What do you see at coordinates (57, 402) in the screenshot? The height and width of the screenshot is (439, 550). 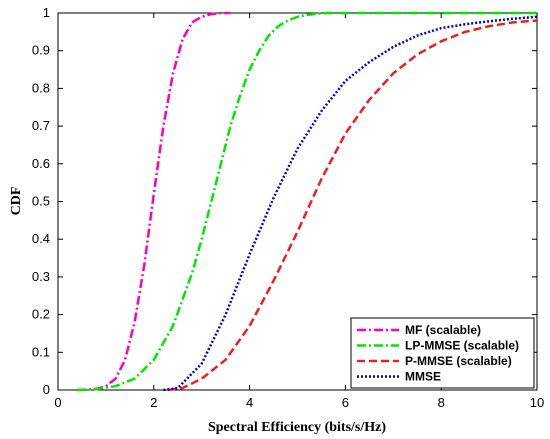 I see `x-tick-label: 0` at bounding box center [57, 402].